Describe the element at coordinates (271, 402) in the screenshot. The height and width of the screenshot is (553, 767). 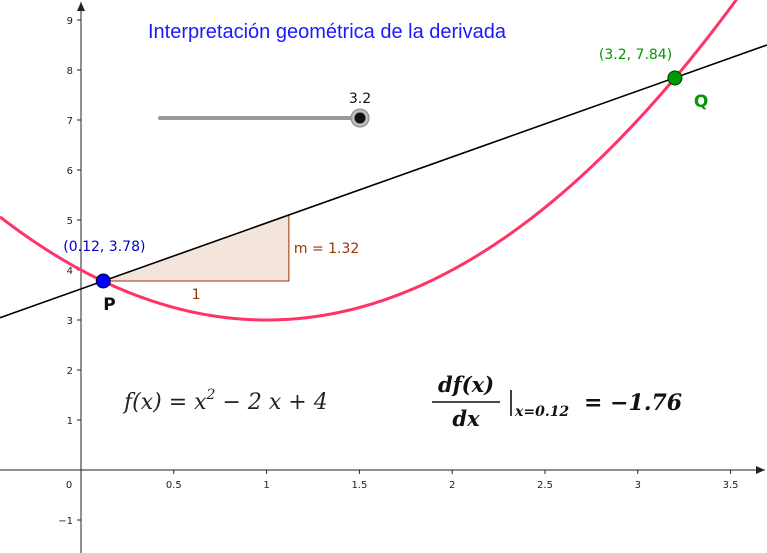
I see `function-formula-rhs: − 2 x + 4` at that location.